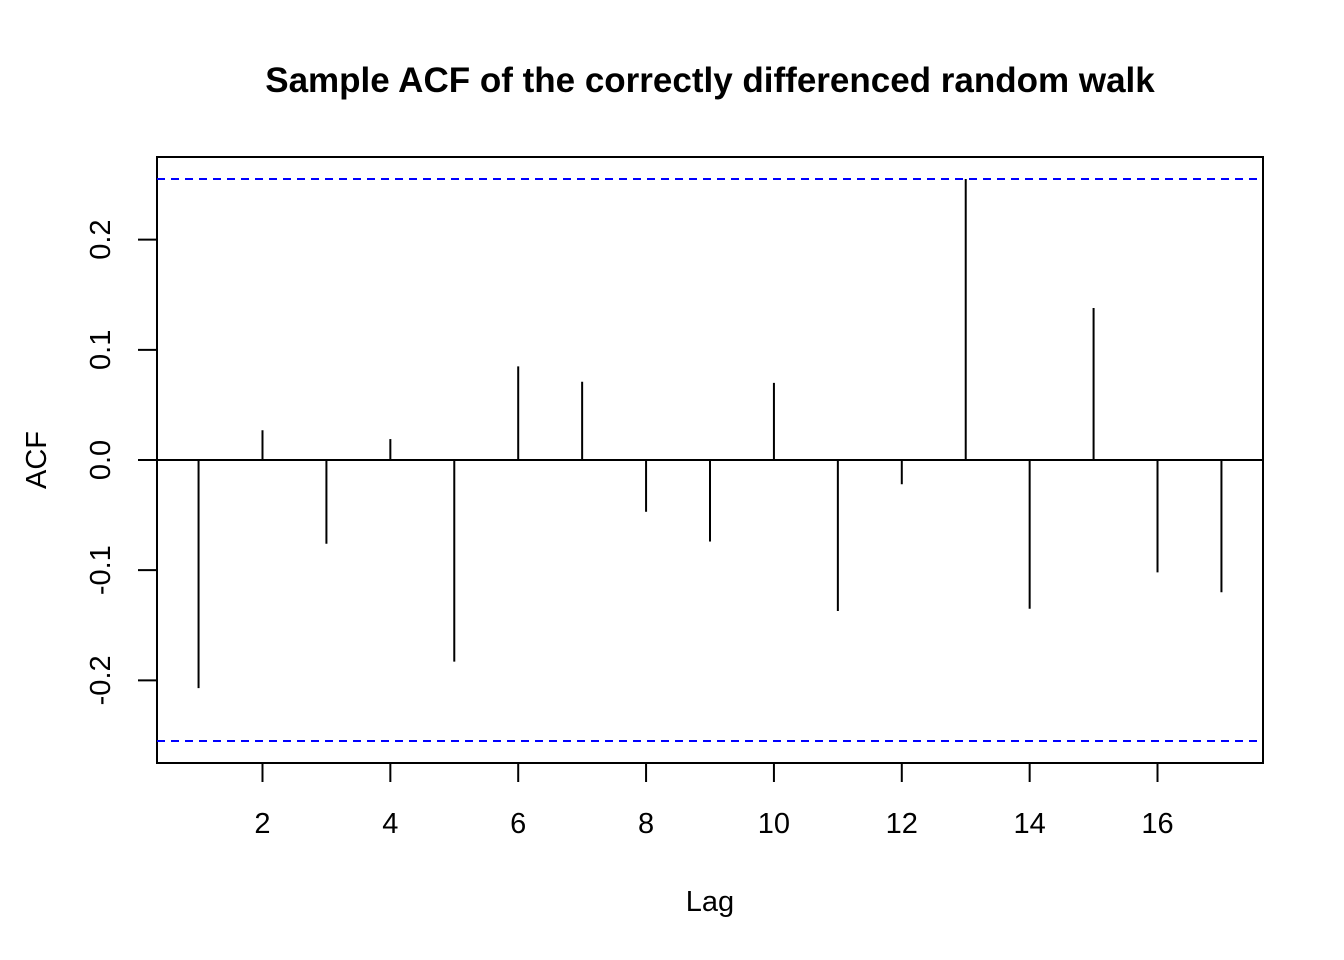 This screenshot has height=960, width=1344. I want to click on x-tick-label-10: 10, so click(774, 824).